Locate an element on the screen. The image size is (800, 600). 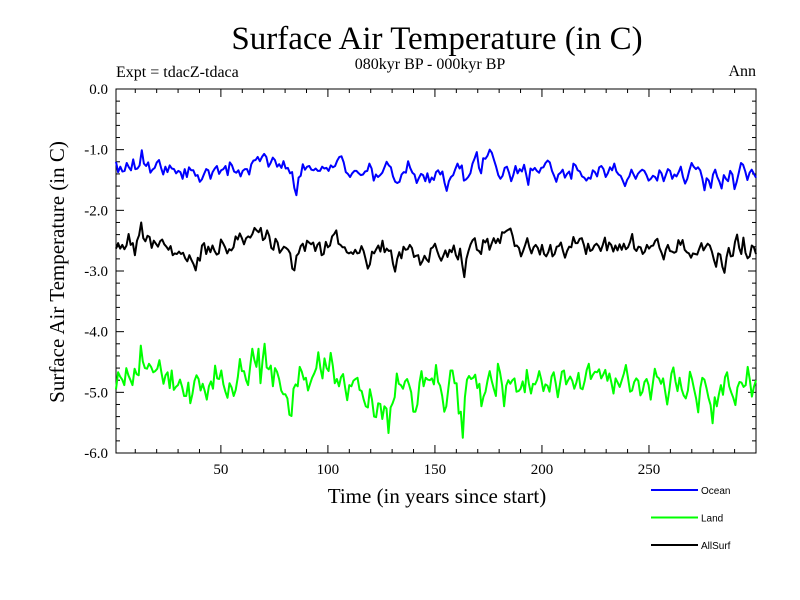
legend: Ocean Land AllSurf is located at coordinates (691, 519).